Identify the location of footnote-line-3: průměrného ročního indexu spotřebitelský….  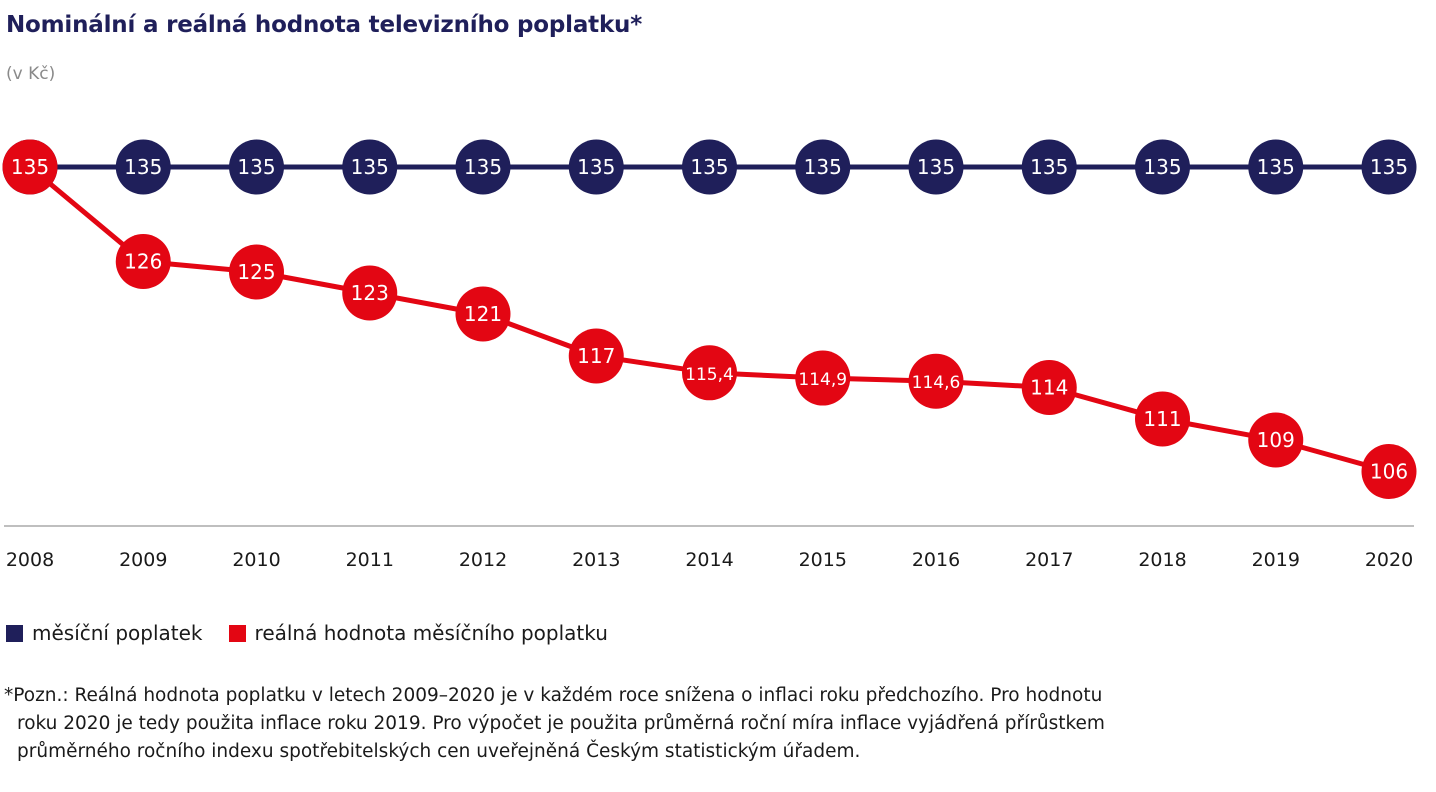
(439, 751).